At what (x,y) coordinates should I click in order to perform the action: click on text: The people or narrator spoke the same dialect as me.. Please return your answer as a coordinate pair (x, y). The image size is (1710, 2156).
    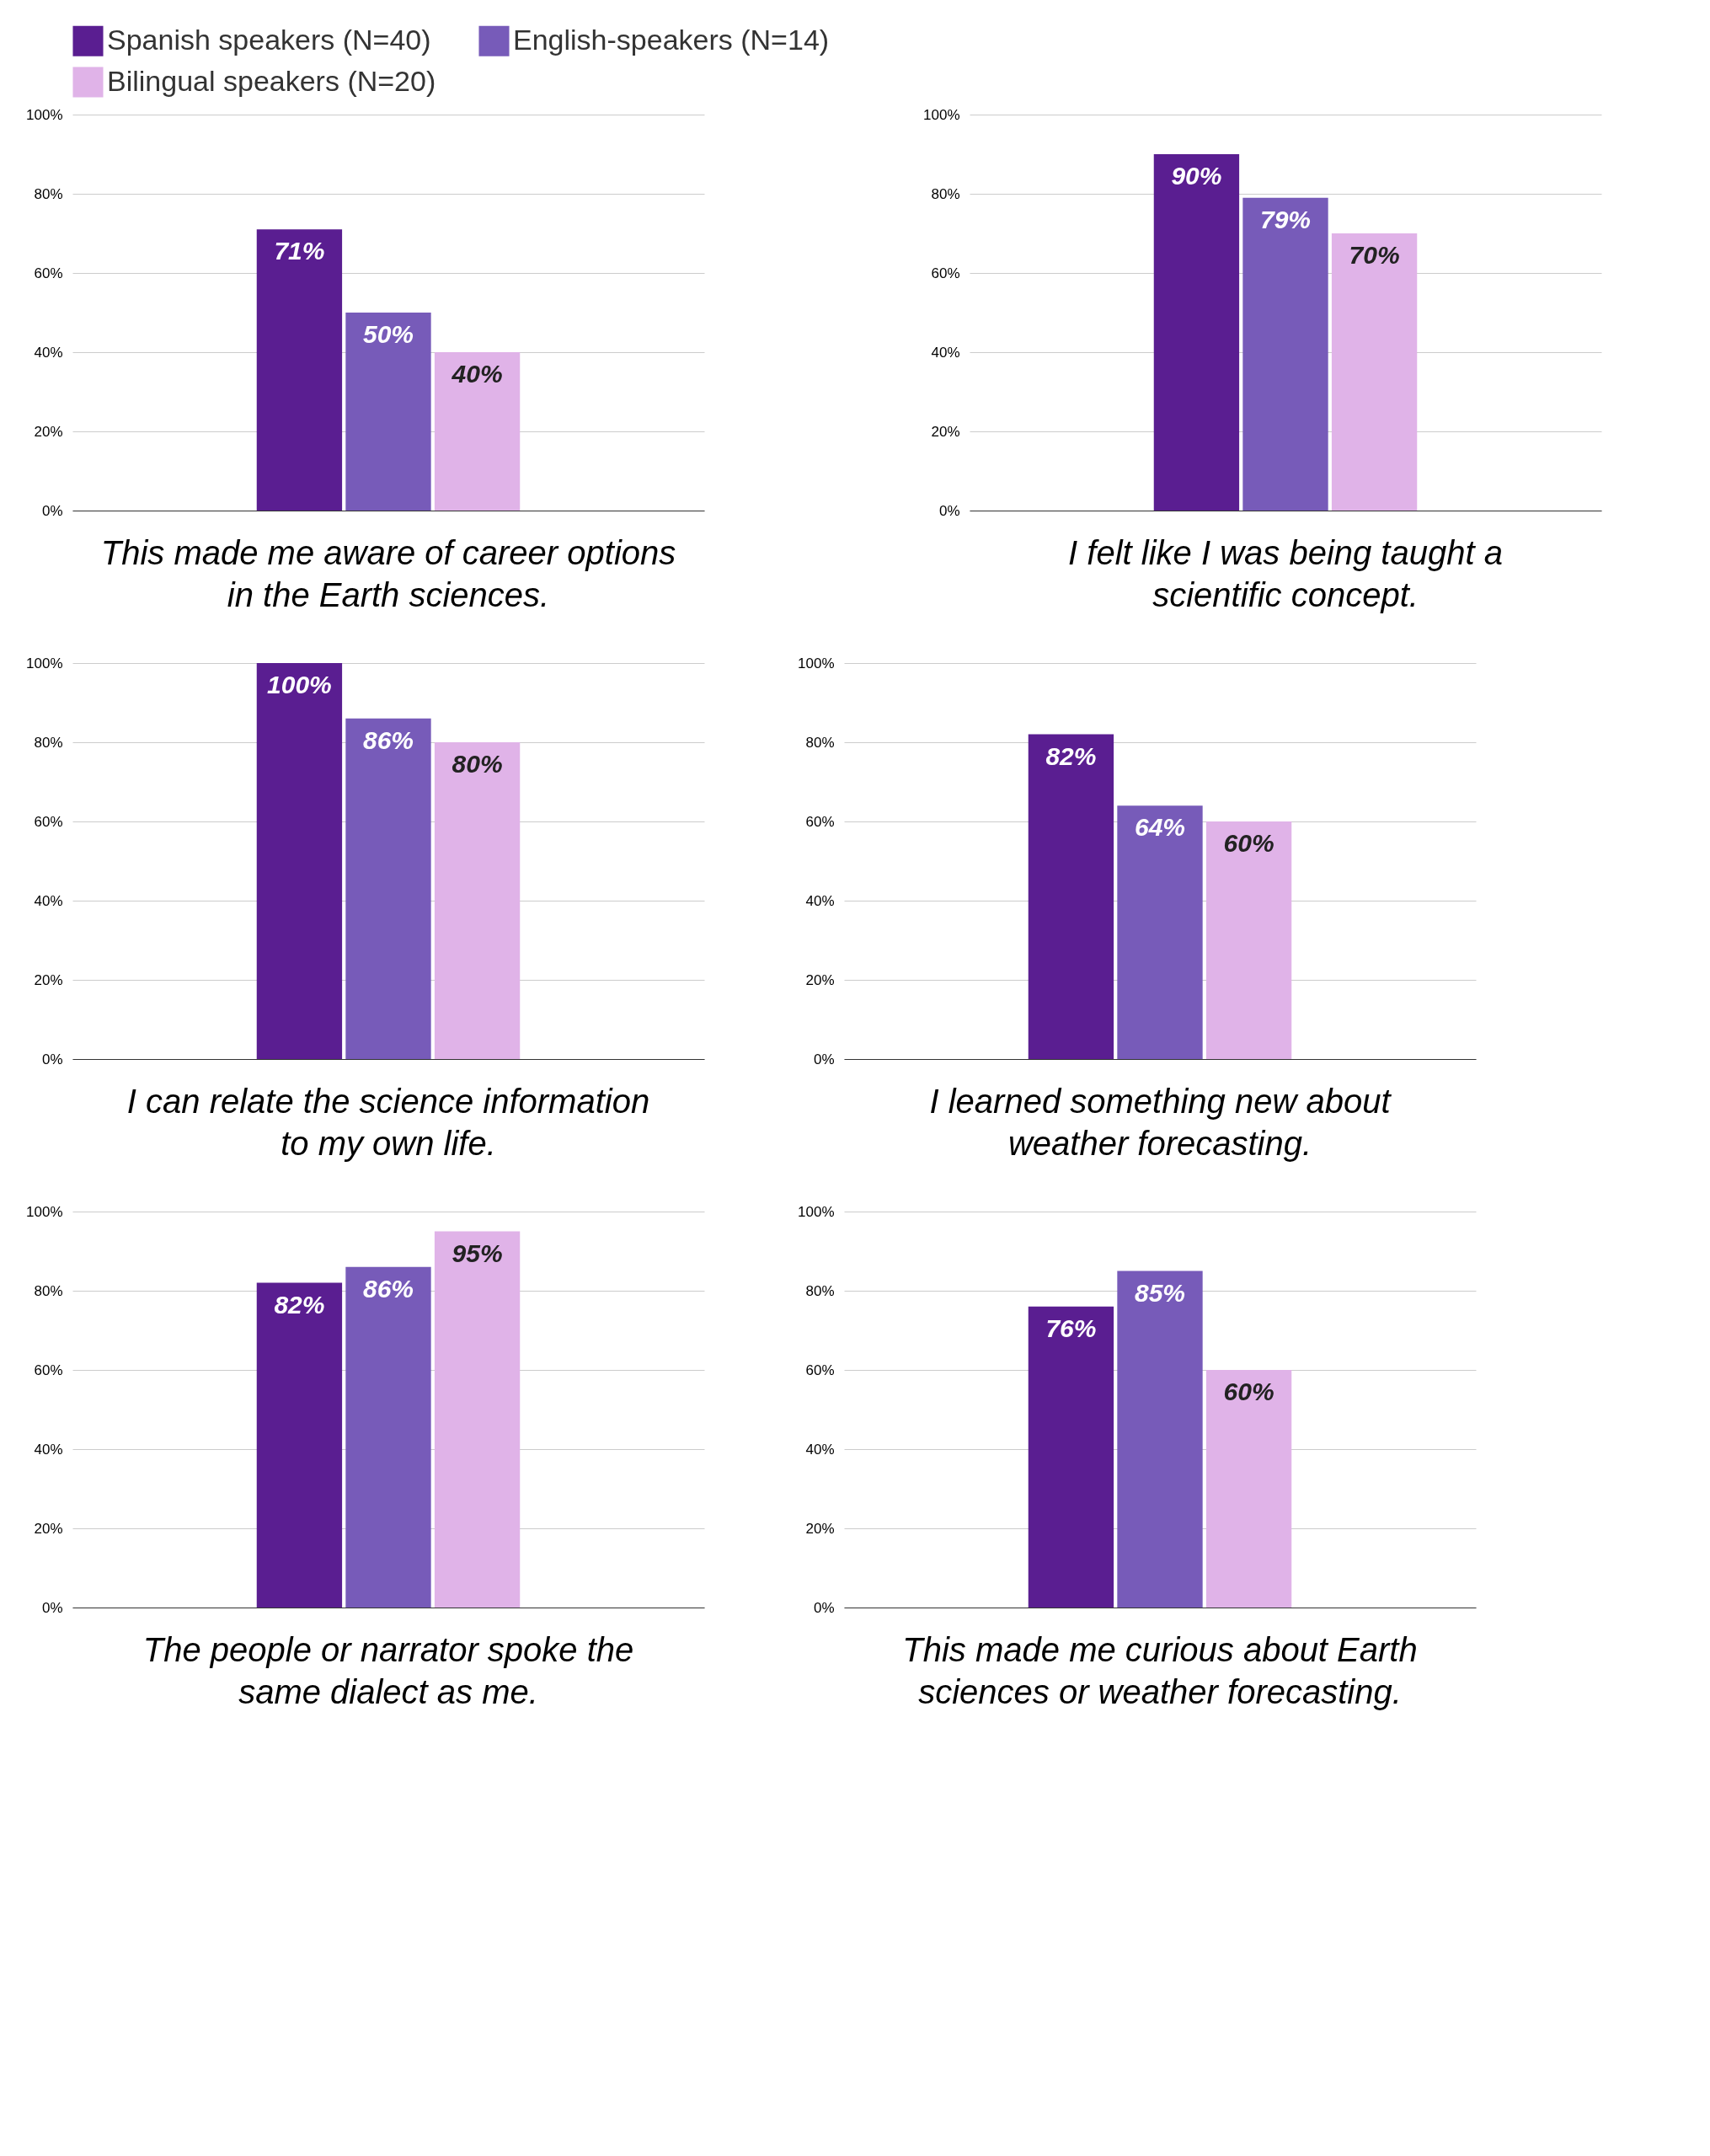
    Looking at the image, I should click on (388, 1670).